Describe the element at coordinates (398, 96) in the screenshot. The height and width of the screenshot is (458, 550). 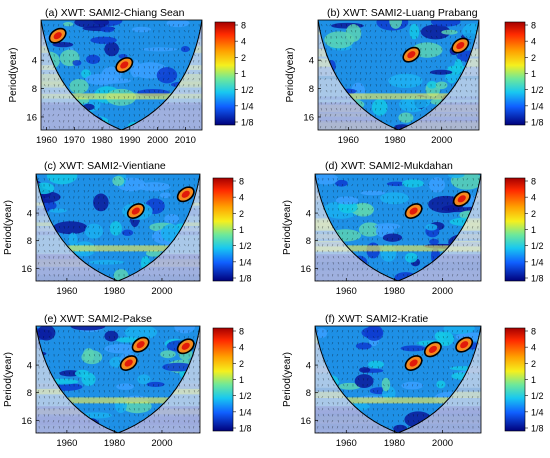
I see `power-band` at that location.